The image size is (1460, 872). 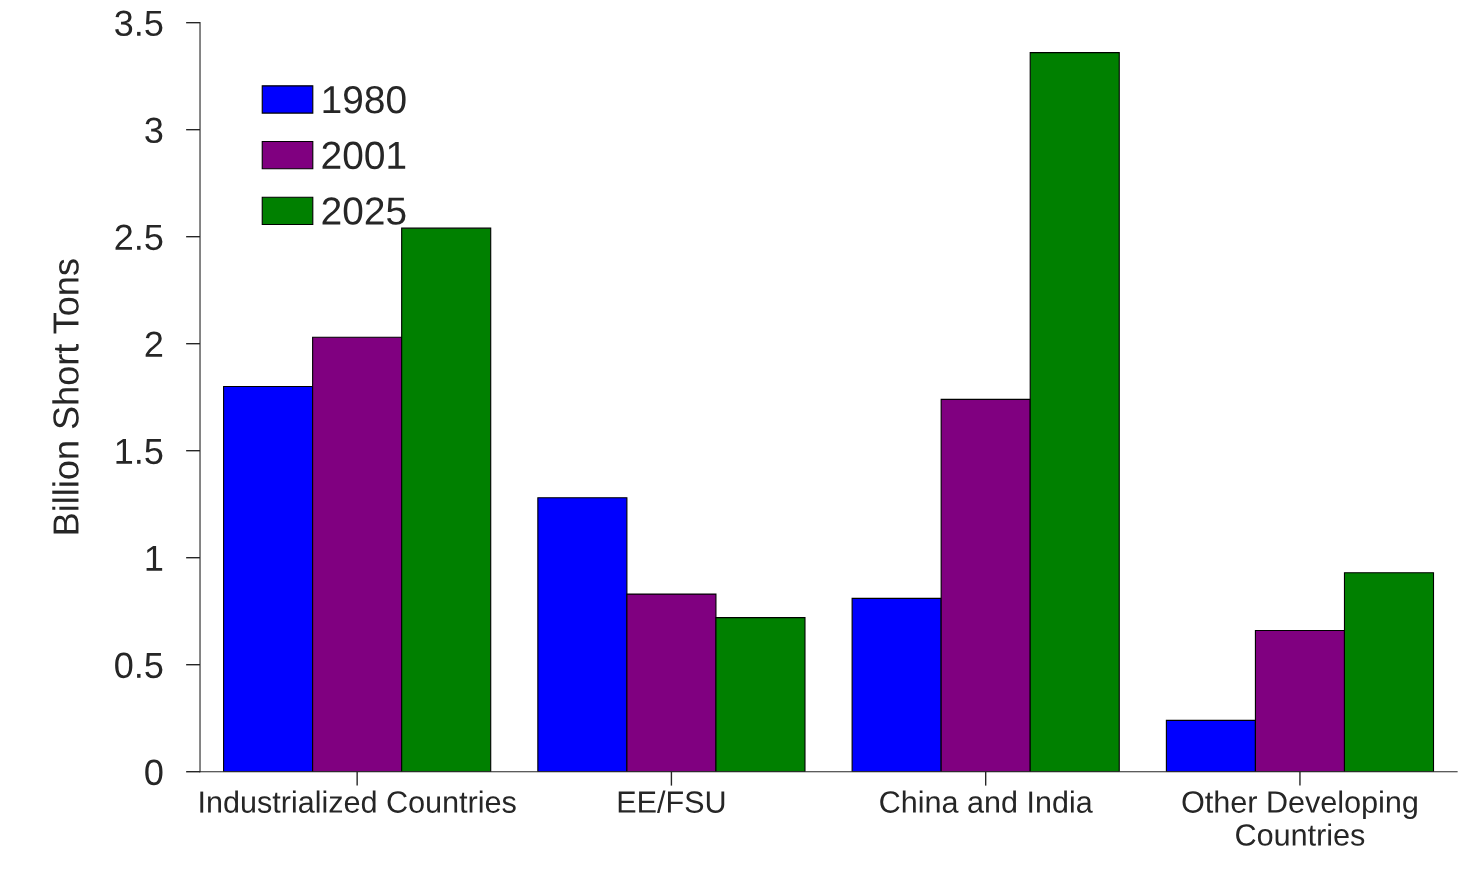 I want to click on y-tick-label: 0.5, so click(x=139, y=665).